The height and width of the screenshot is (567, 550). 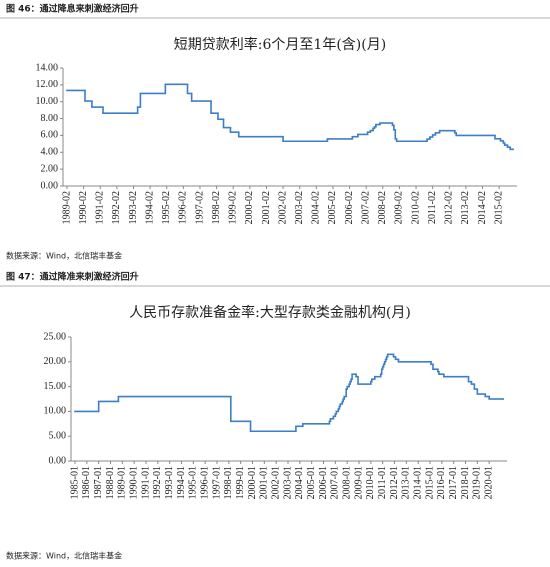 I want to click on x-tick-label: 2008-02, so click(x=382, y=207).